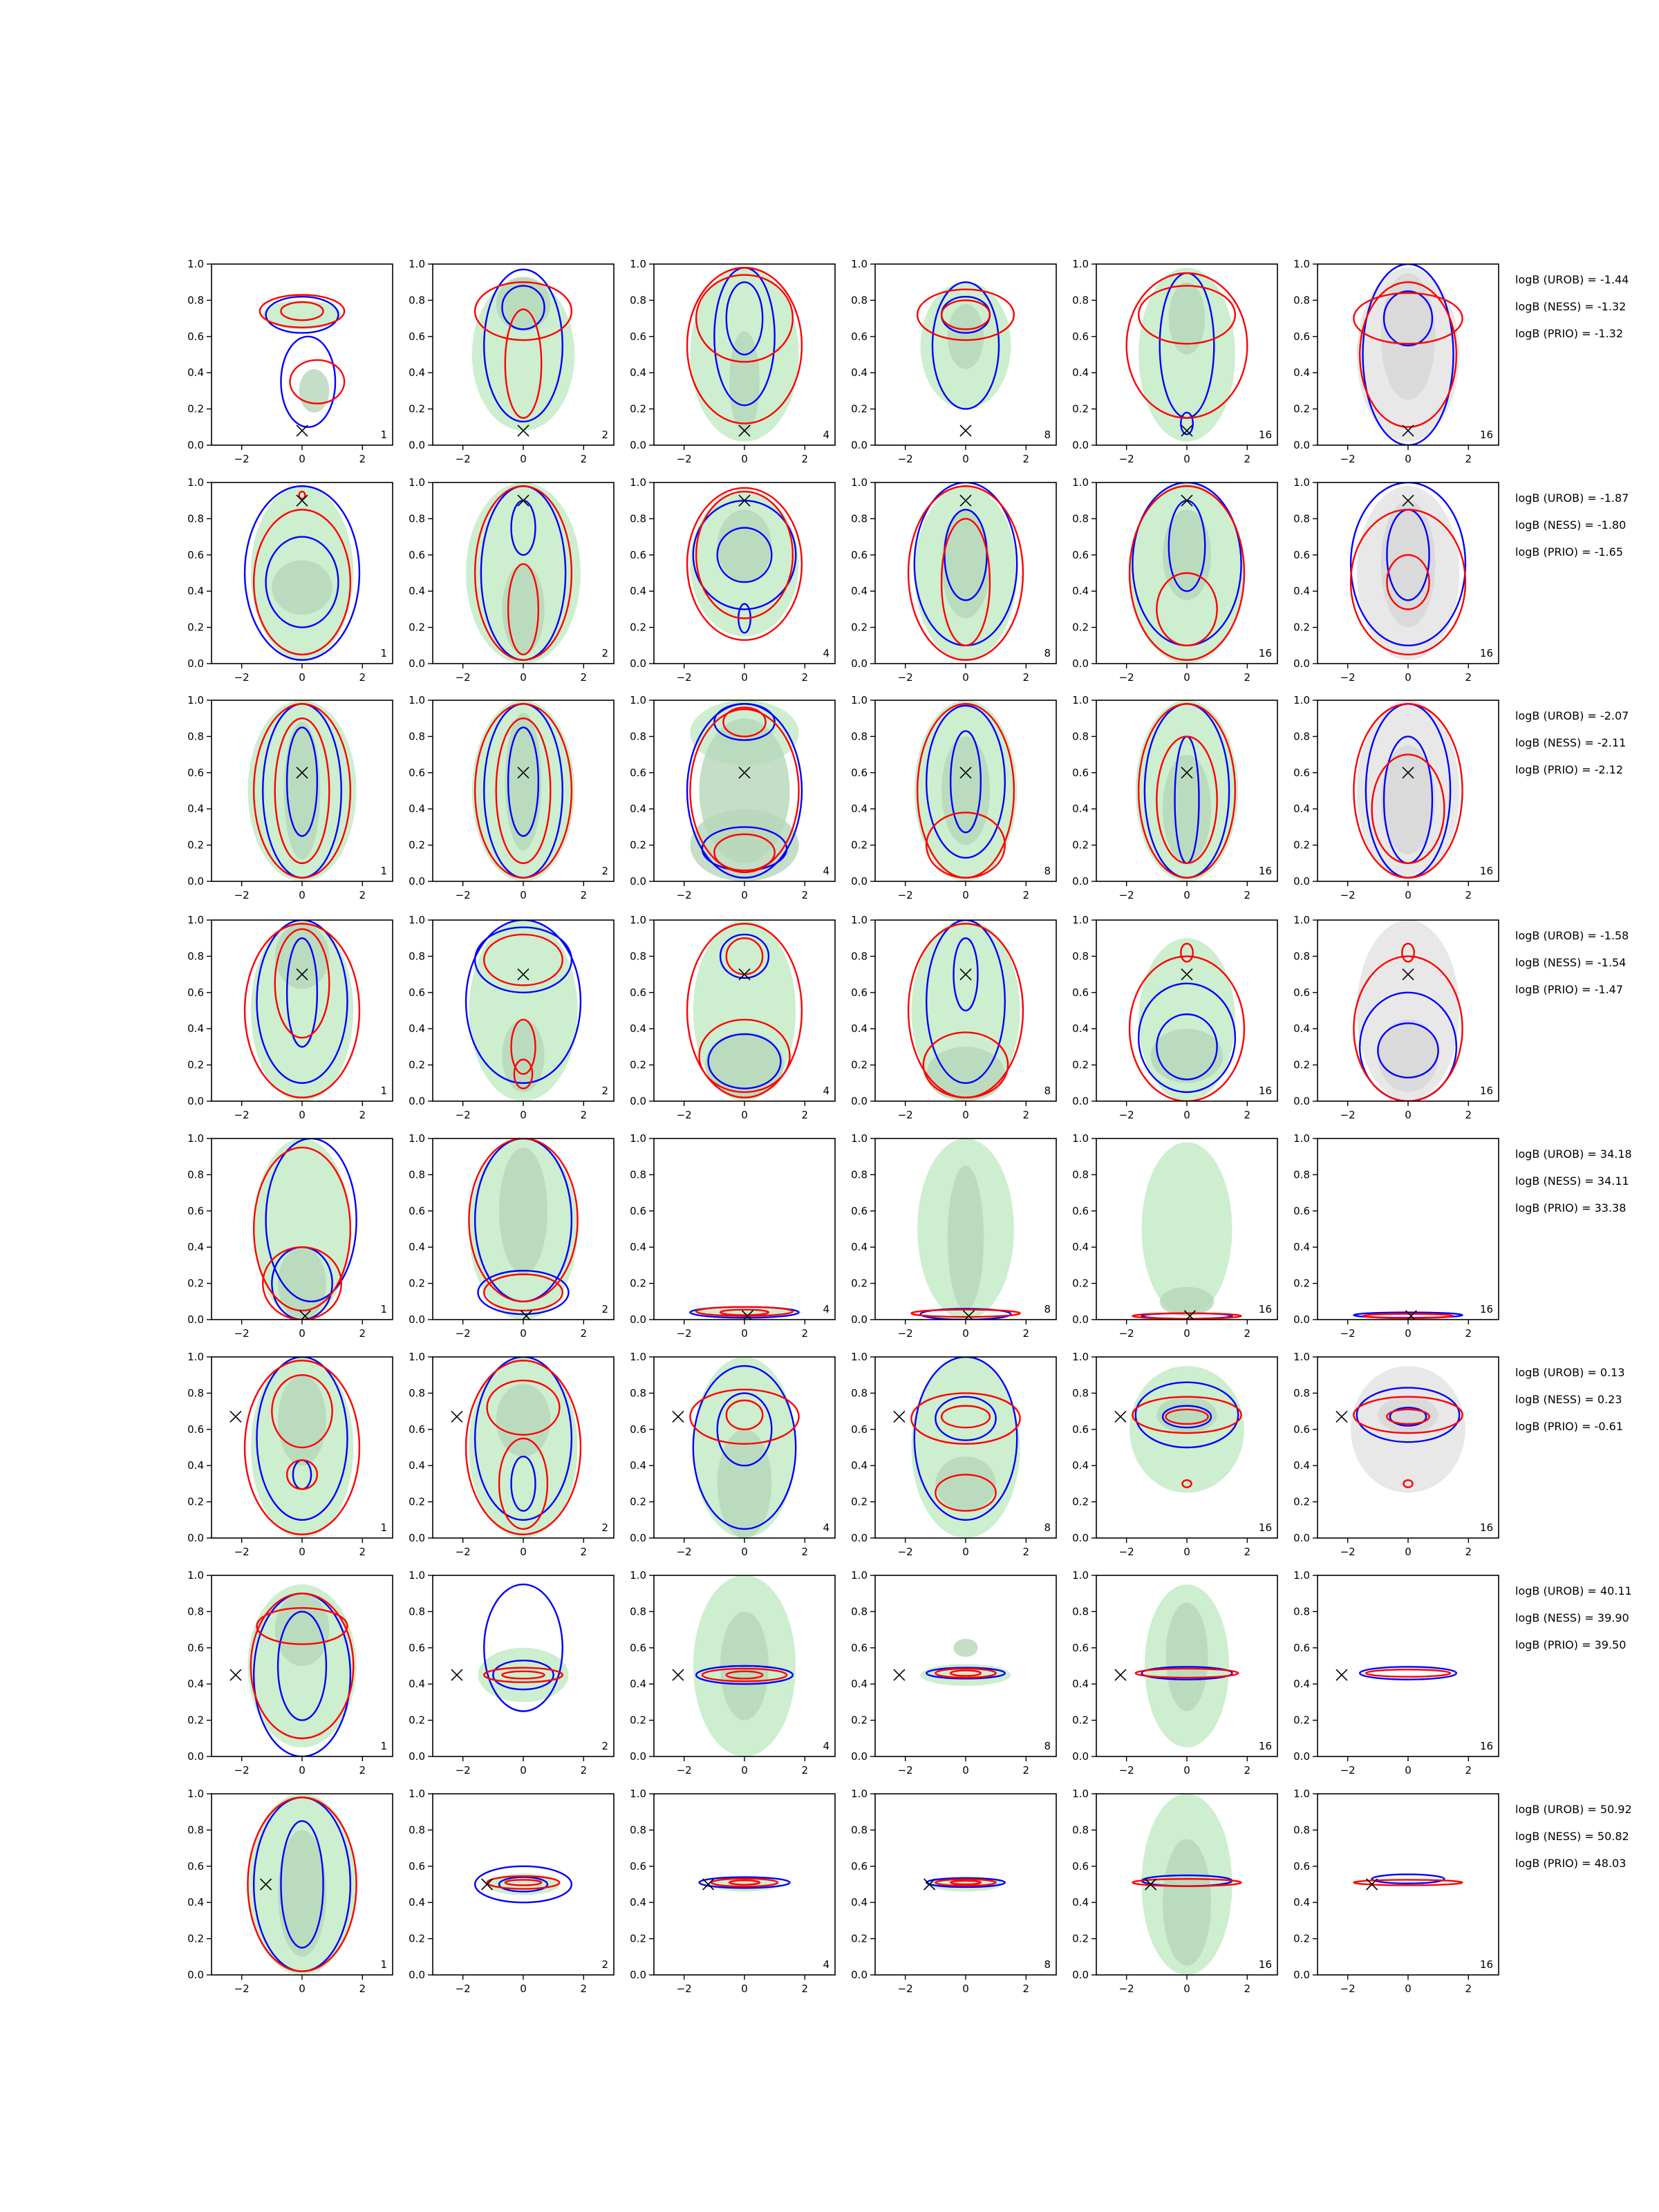 Image resolution: width=1659 pixels, height=2212 pixels. What do you see at coordinates (1573, 1810) in the screenshot?
I see `logb-label: logB (UROB) = 50.92` at bounding box center [1573, 1810].